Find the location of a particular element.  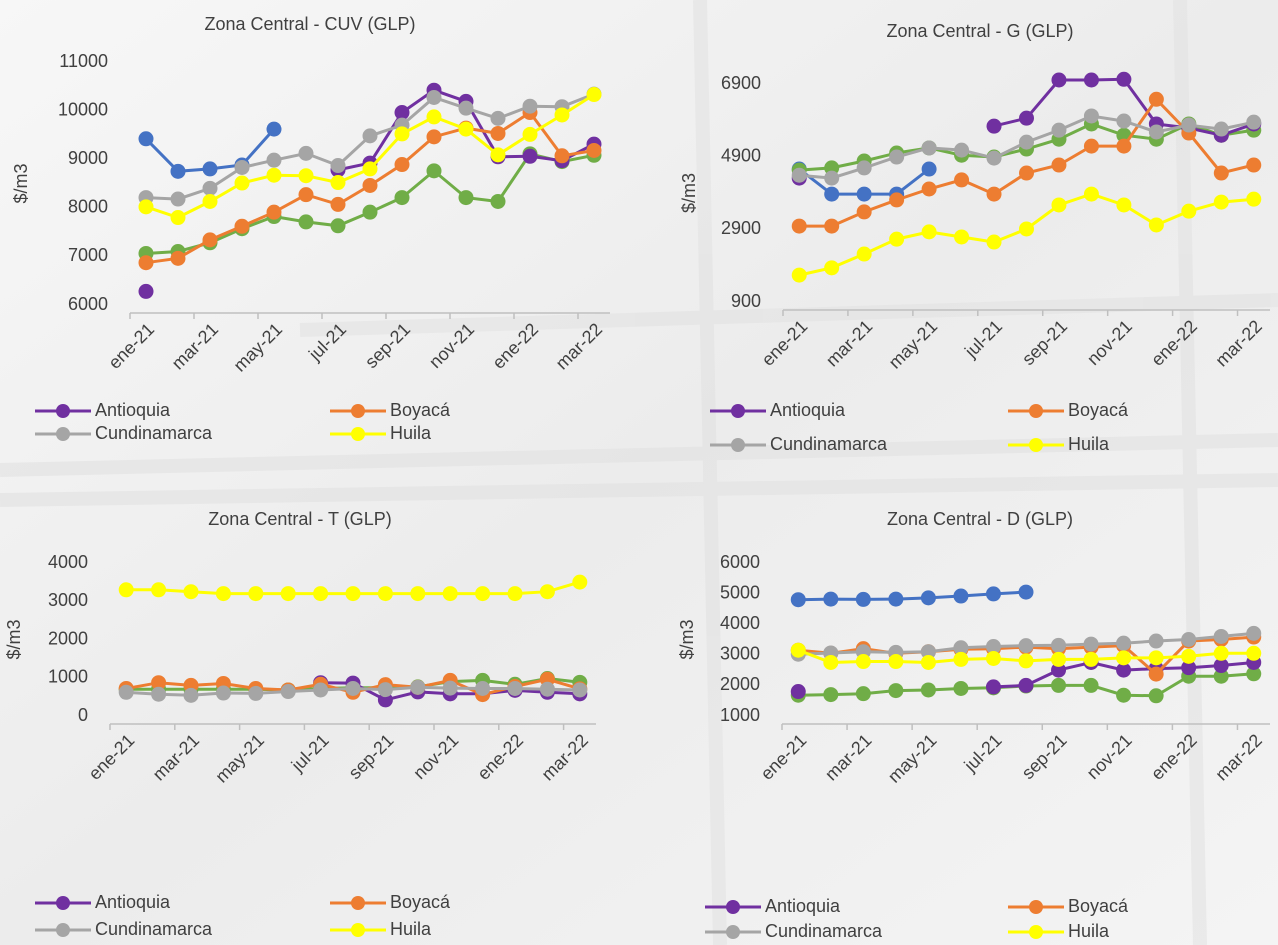

legend-label: Cundinamarca is located at coordinates (154, 929).